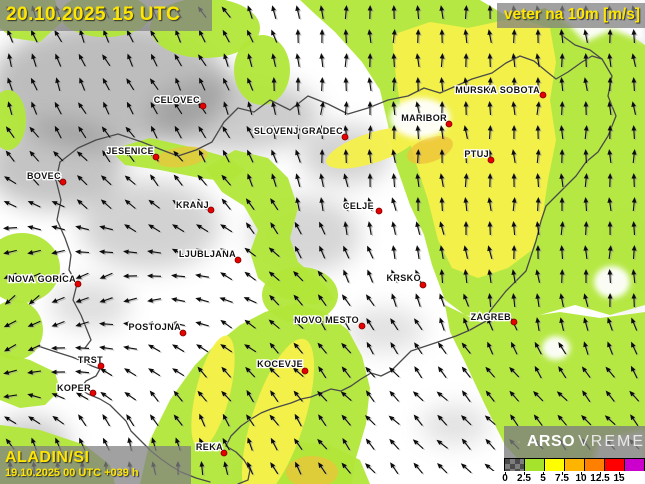 The height and width of the screenshot is (484, 645). Describe the element at coordinates (600, 478) in the screenshot. I see `legend-tick-label: 12.5` at that location.